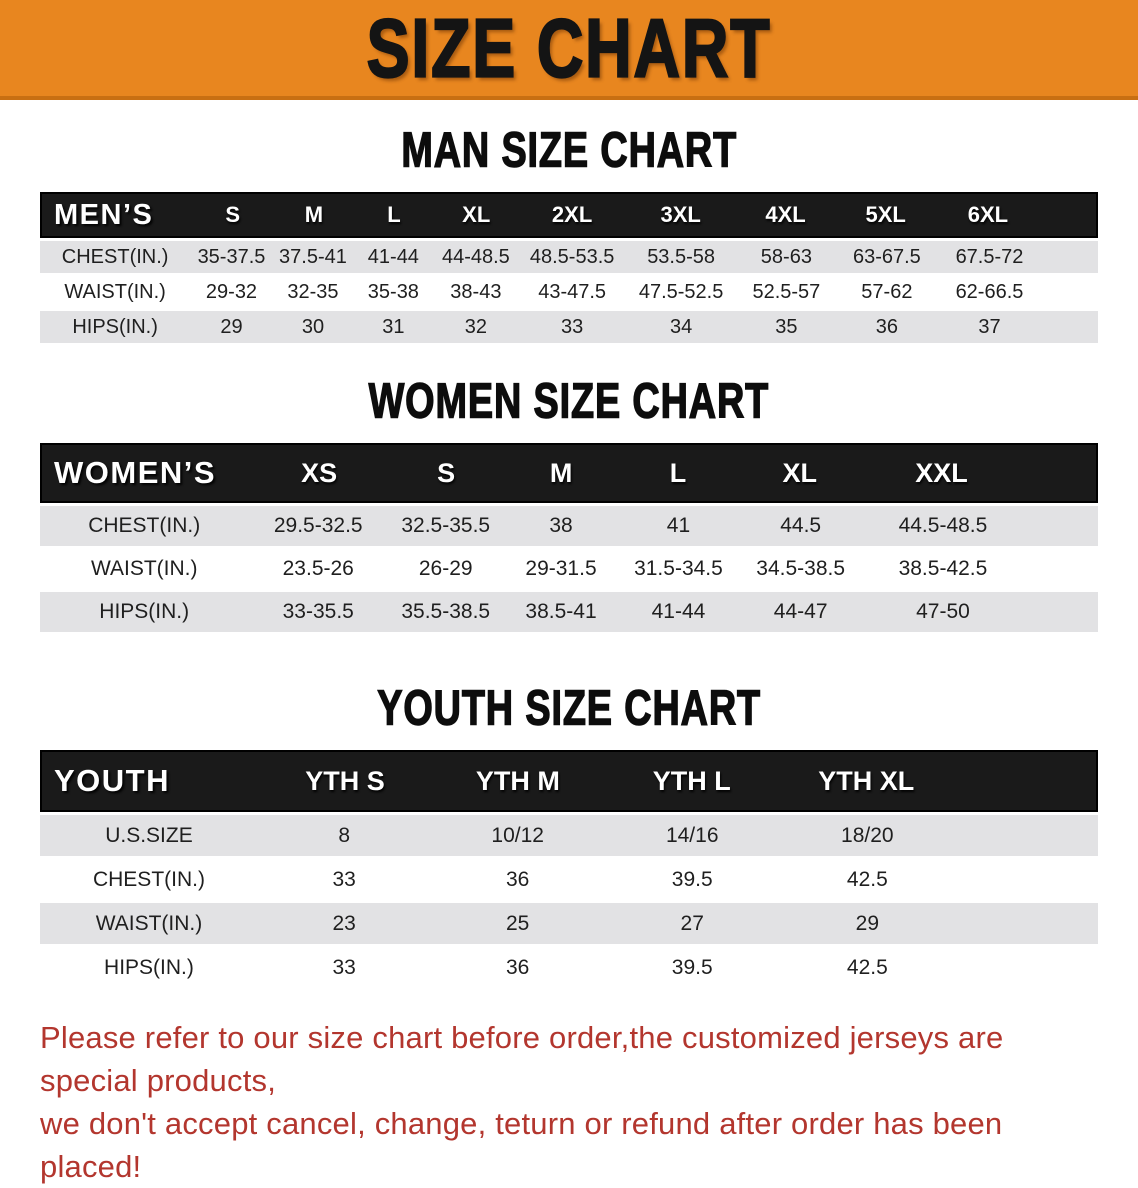 The image size is (1138, 1188). Describe the element at coordinates (319, 472) in the screenshot. I see `size-column-header: XS` at that location.